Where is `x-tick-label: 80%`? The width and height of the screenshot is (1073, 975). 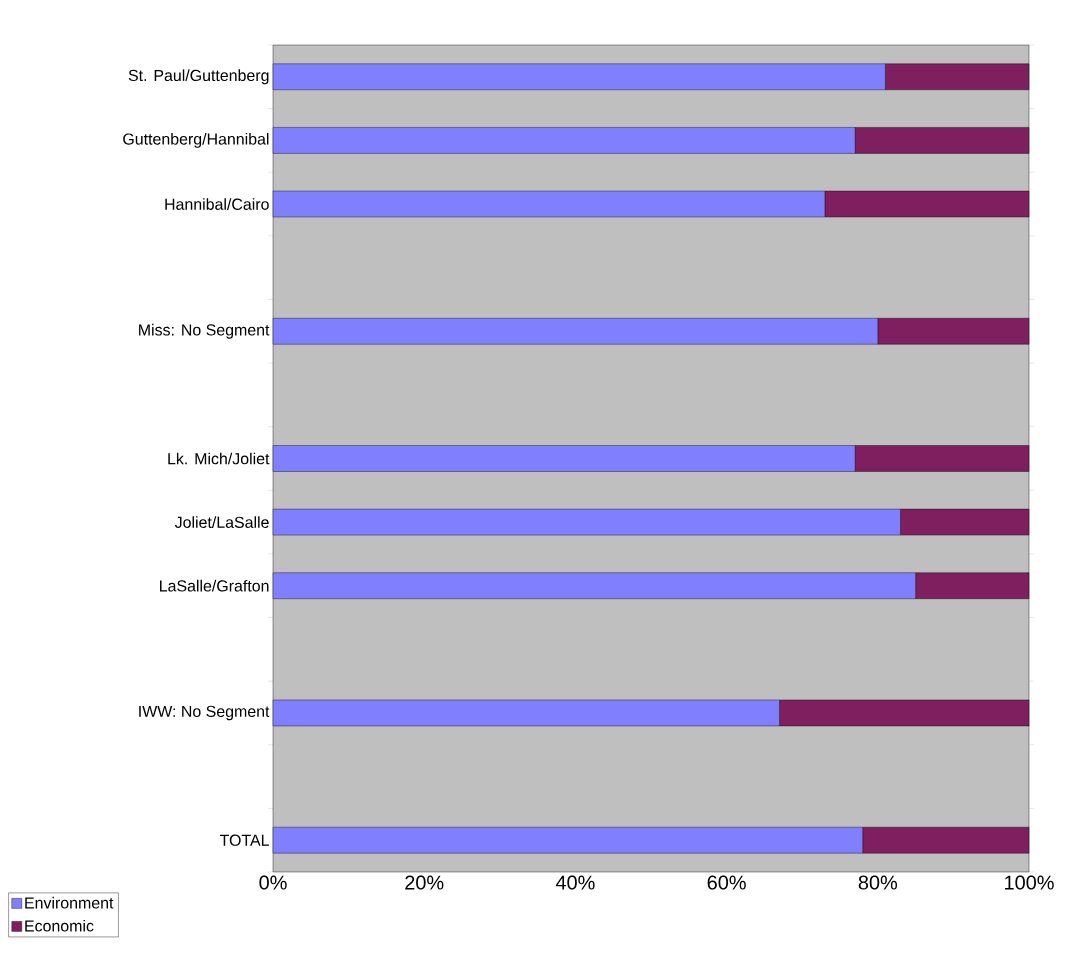 x-tick-label: 80% is located at coordinates (878, 882).